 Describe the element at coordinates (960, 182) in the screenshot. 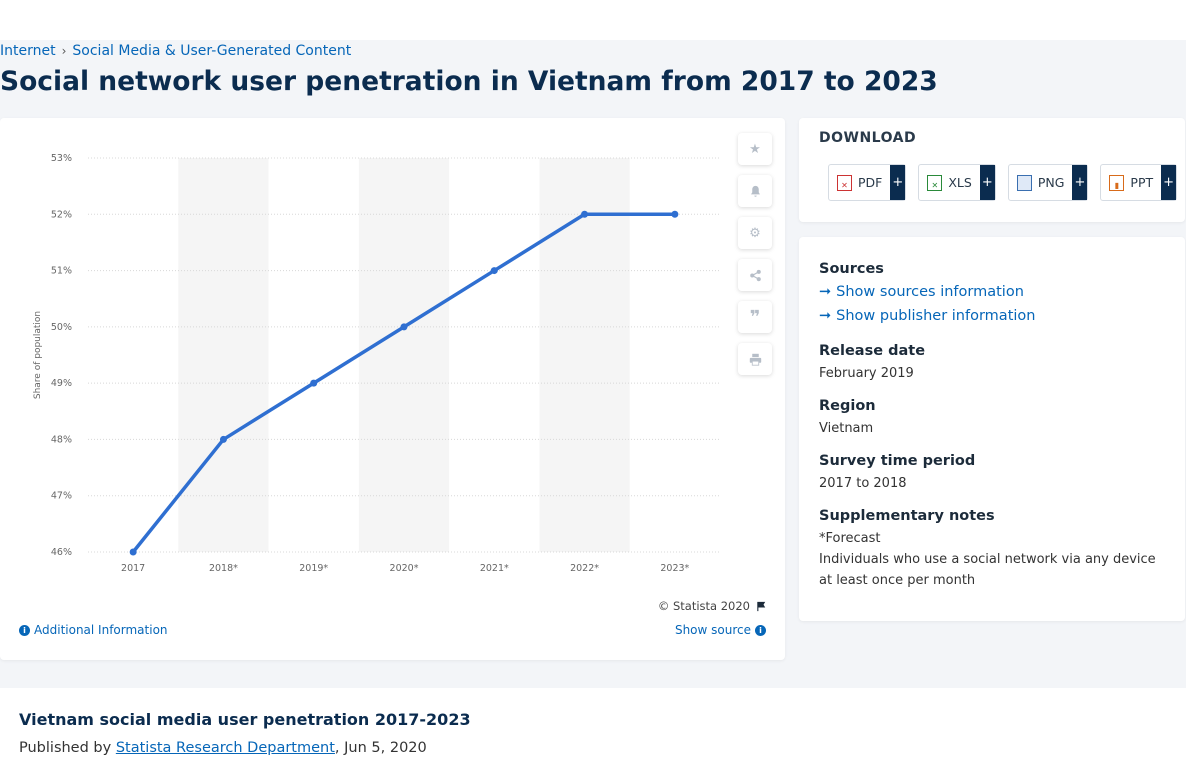

I see `download-xls-label: XLS` at that location.